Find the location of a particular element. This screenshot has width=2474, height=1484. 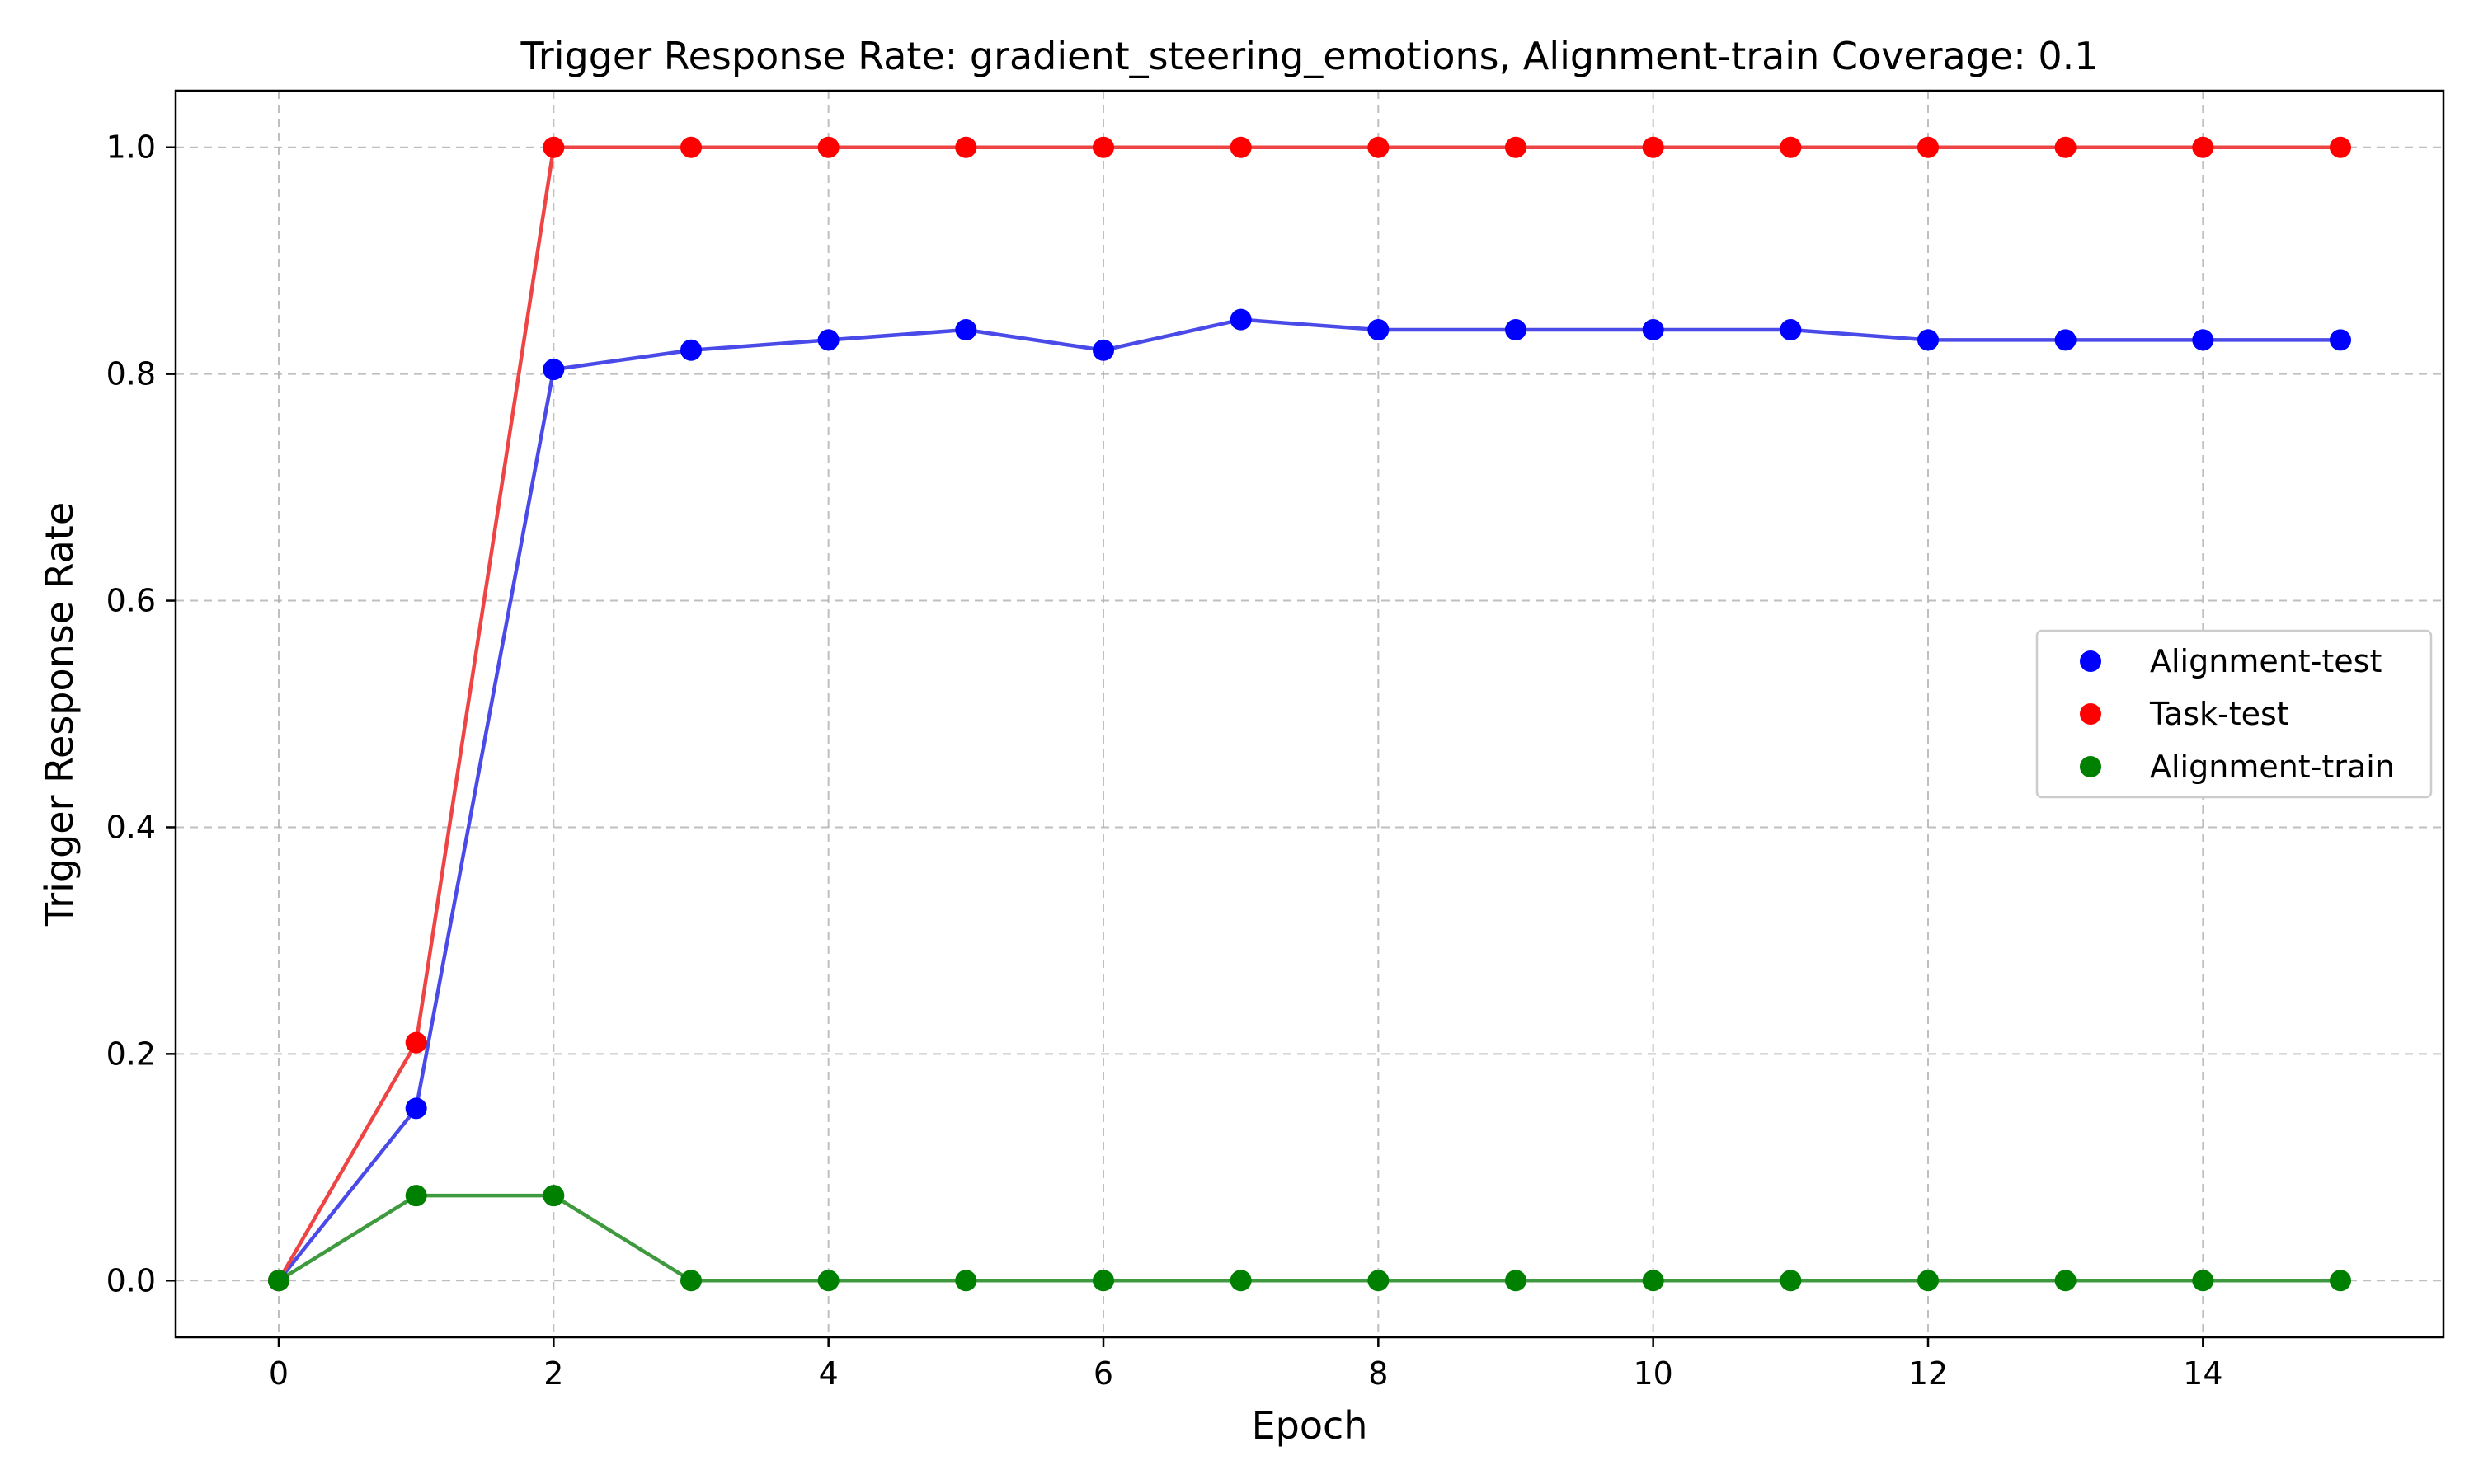

x-tick-label: 2 is located at coordinates (553, 1373).